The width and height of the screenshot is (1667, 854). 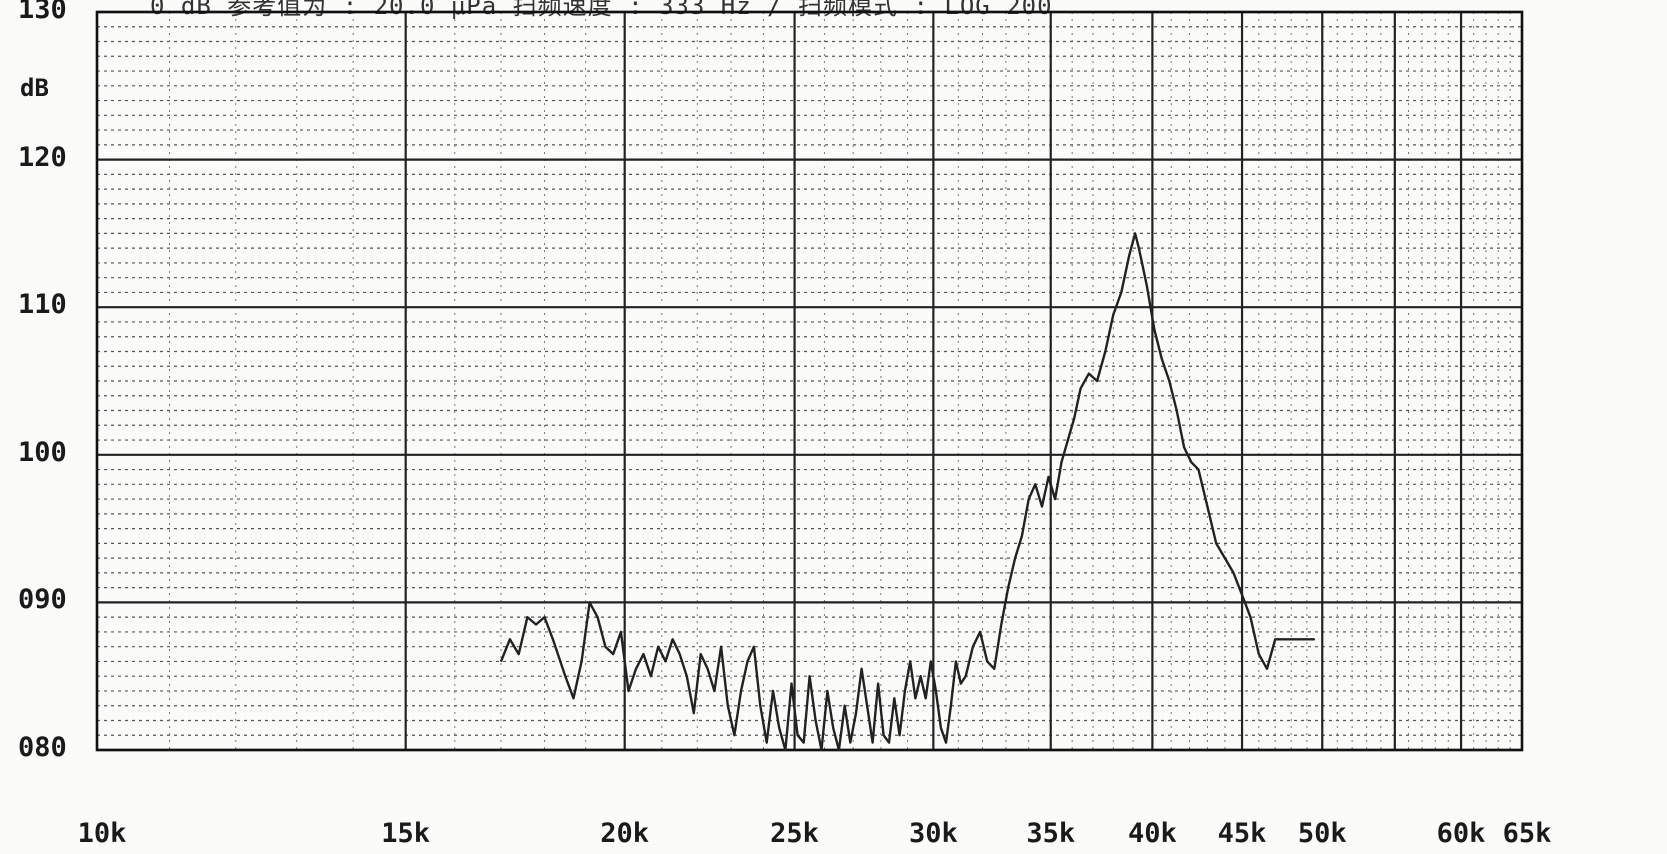 What do you see at coordinates (933, 833) in the screenshot?
I see `x-tick-label: 30k` at bounding box center [933, 833].